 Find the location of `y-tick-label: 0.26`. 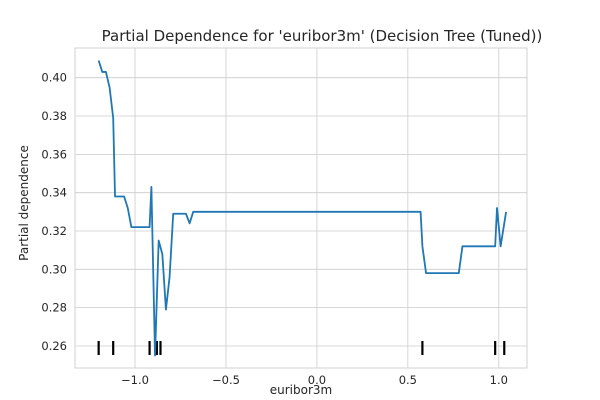

y-tick-label: 0.26 is located at coordinates (54, 346).